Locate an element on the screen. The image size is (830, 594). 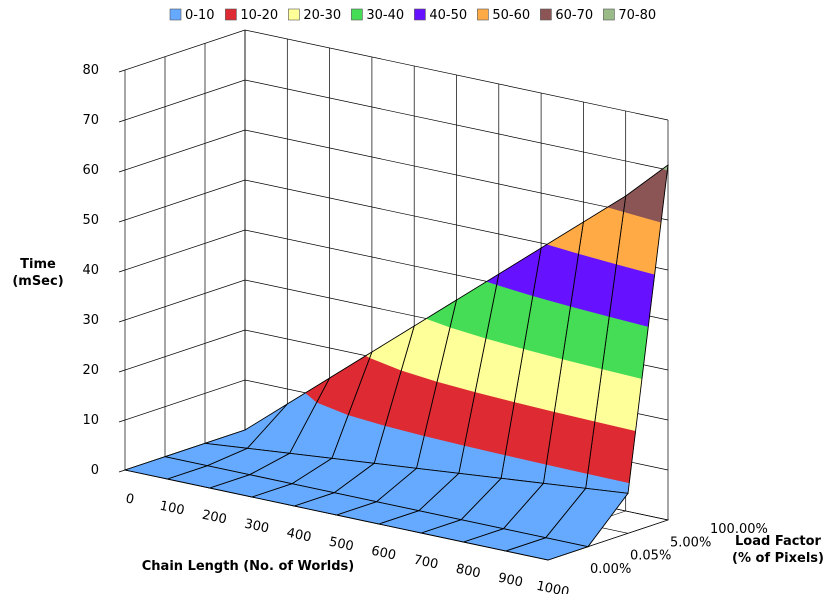
y-tick-label: 0.00% is located at coordinates (610, 569).